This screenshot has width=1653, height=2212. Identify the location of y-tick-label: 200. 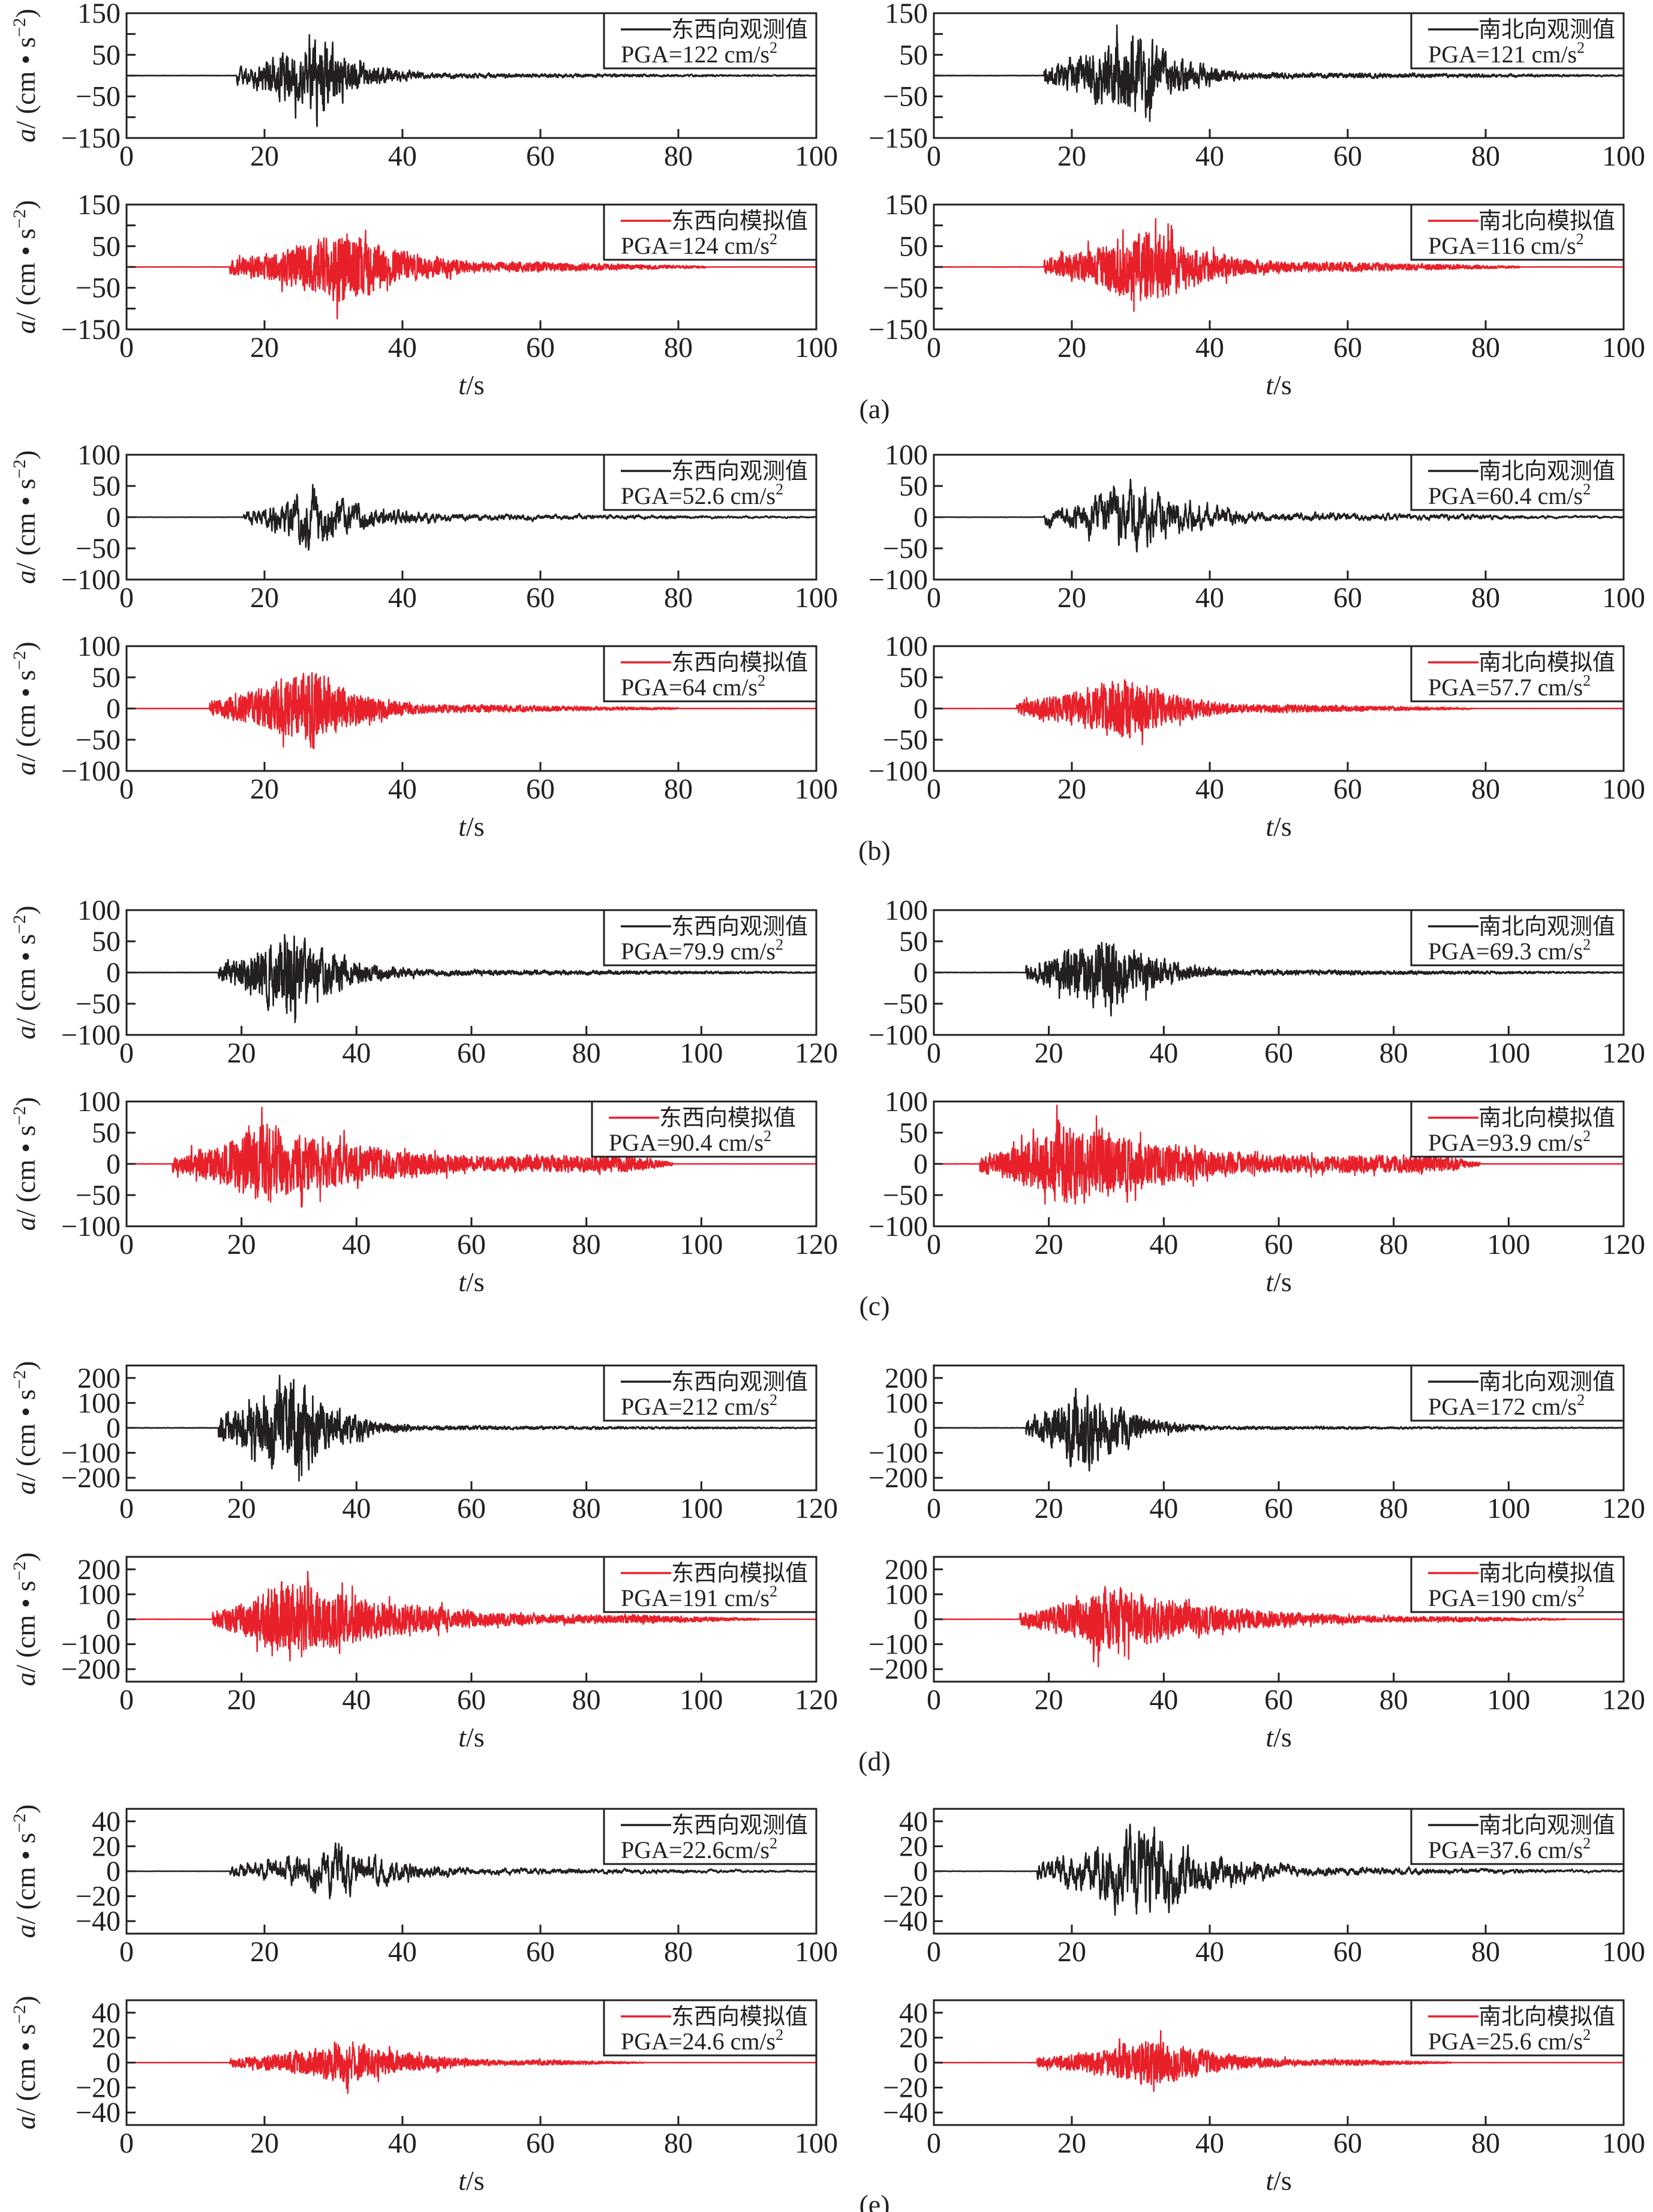
(99, 1570).